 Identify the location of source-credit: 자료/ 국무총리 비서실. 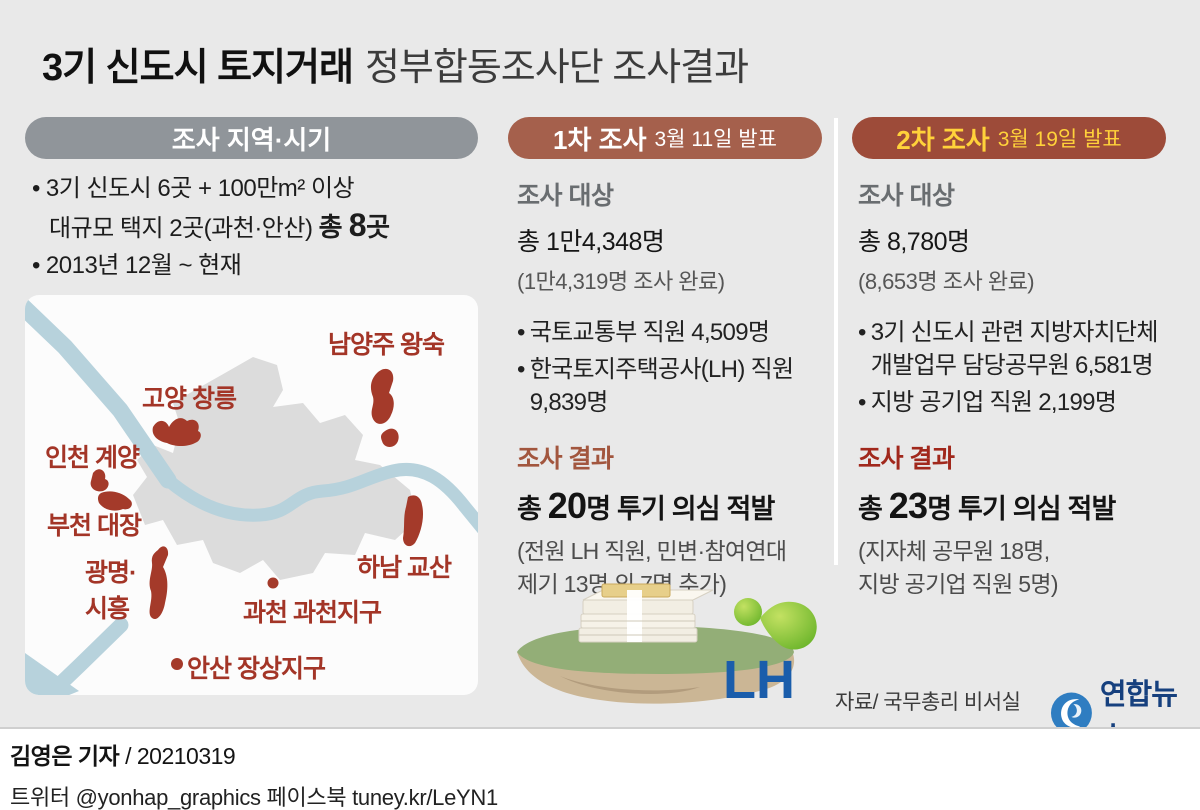
(928, 702).